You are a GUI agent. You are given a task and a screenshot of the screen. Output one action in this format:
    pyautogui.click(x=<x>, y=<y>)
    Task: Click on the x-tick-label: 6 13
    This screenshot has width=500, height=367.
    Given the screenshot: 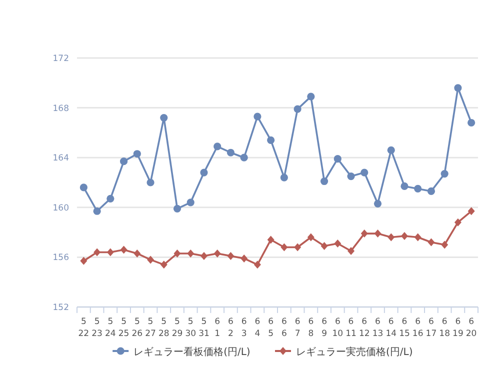 What is the action you would take?
    pyautogui.click(x=378, y=328)
    